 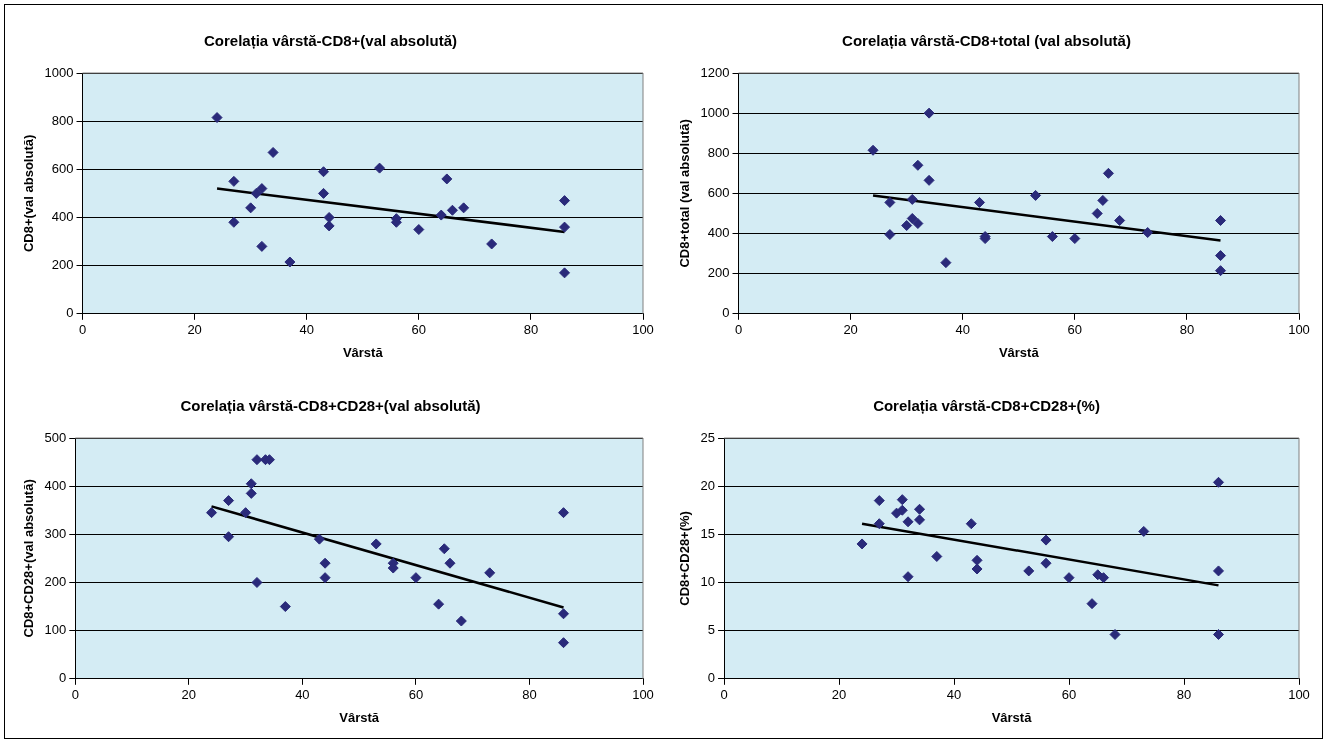 What do you see at coordinates (986, 406) in the screenshot?
I see `chart-title: Corelația vârstă-CD8+CD28+(%)` at bounding box center [986, 406].